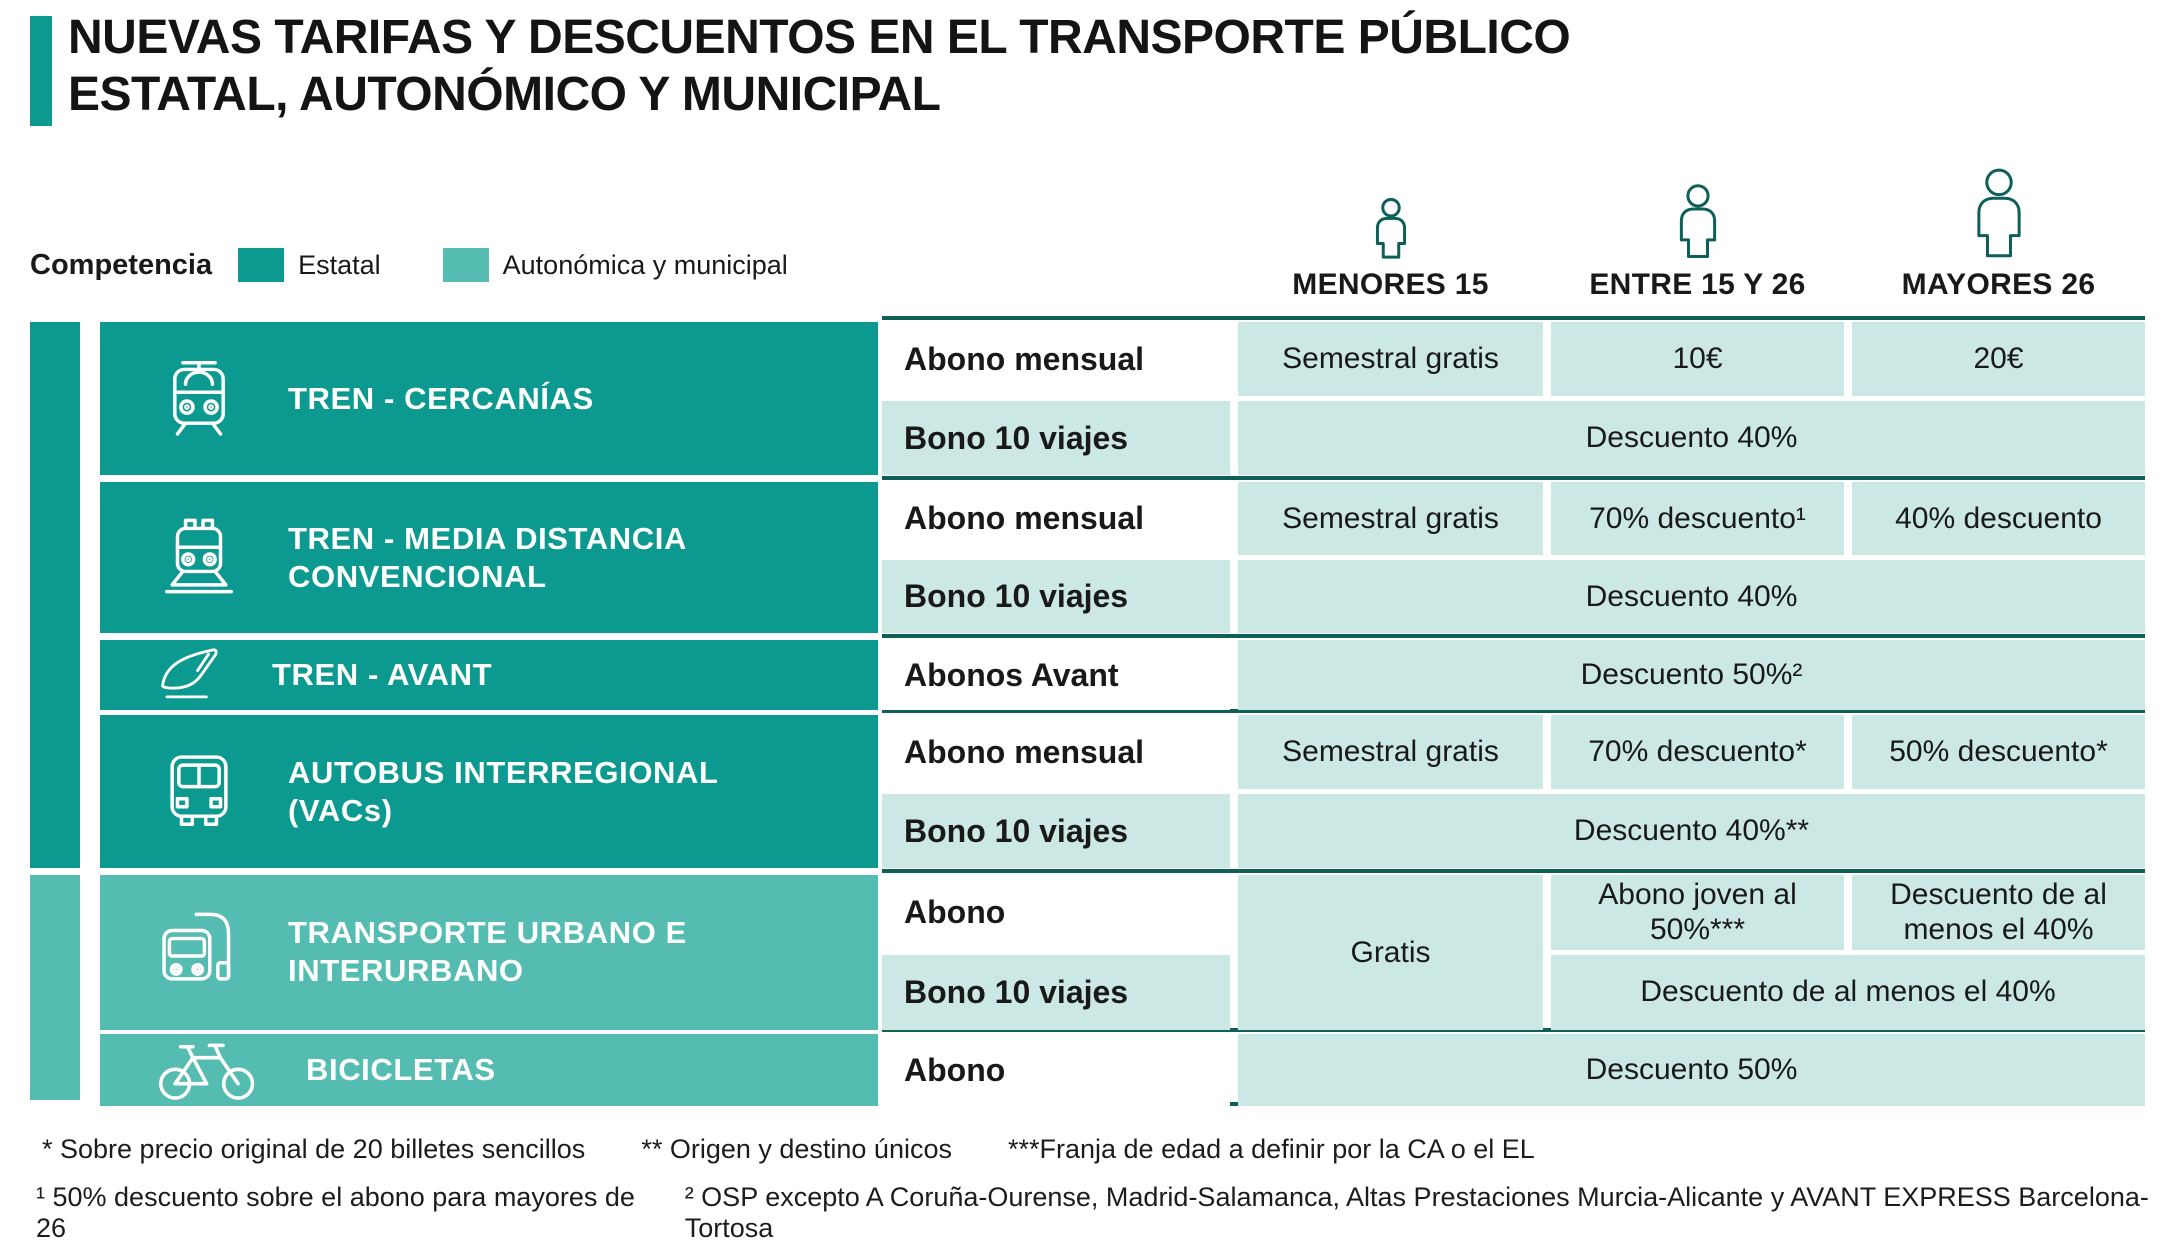 This screenshot has height=1244, width=2160. Describe the element at coordinates (441, 398) in the screenshot. I see `row-name: TREN - CERCANÍAS` at that location.